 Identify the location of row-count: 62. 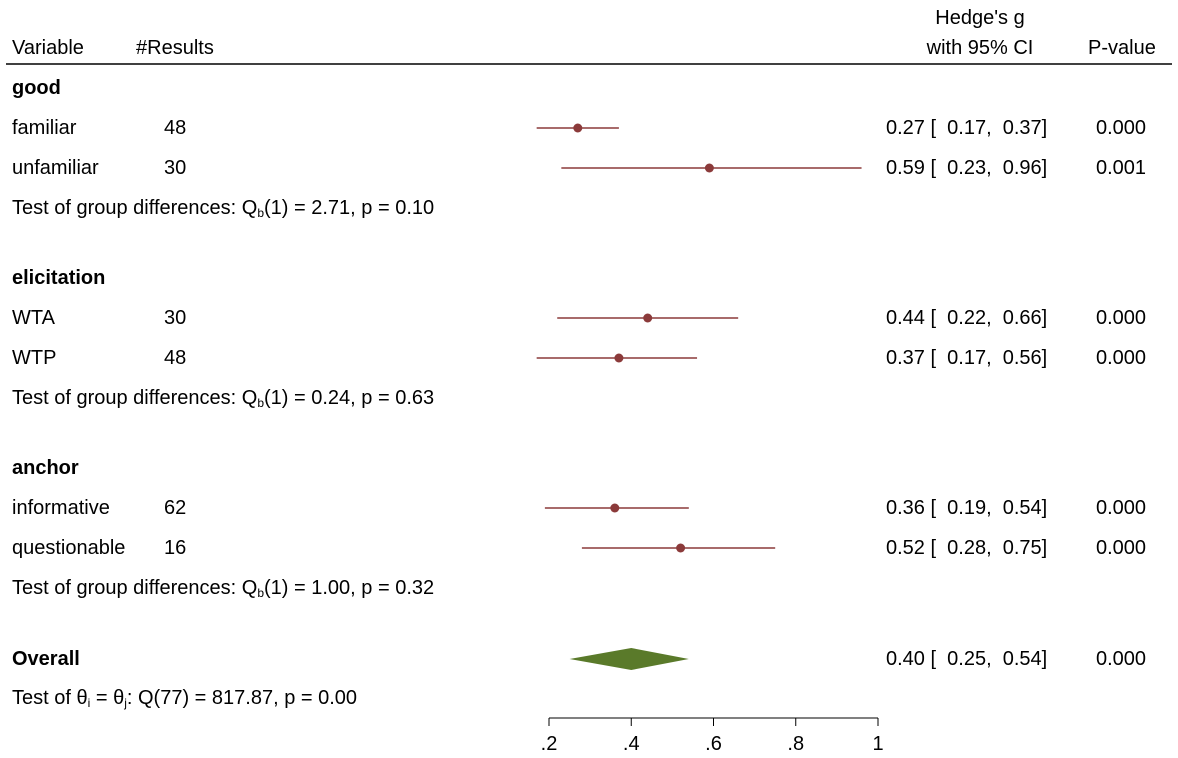
(175, 508).